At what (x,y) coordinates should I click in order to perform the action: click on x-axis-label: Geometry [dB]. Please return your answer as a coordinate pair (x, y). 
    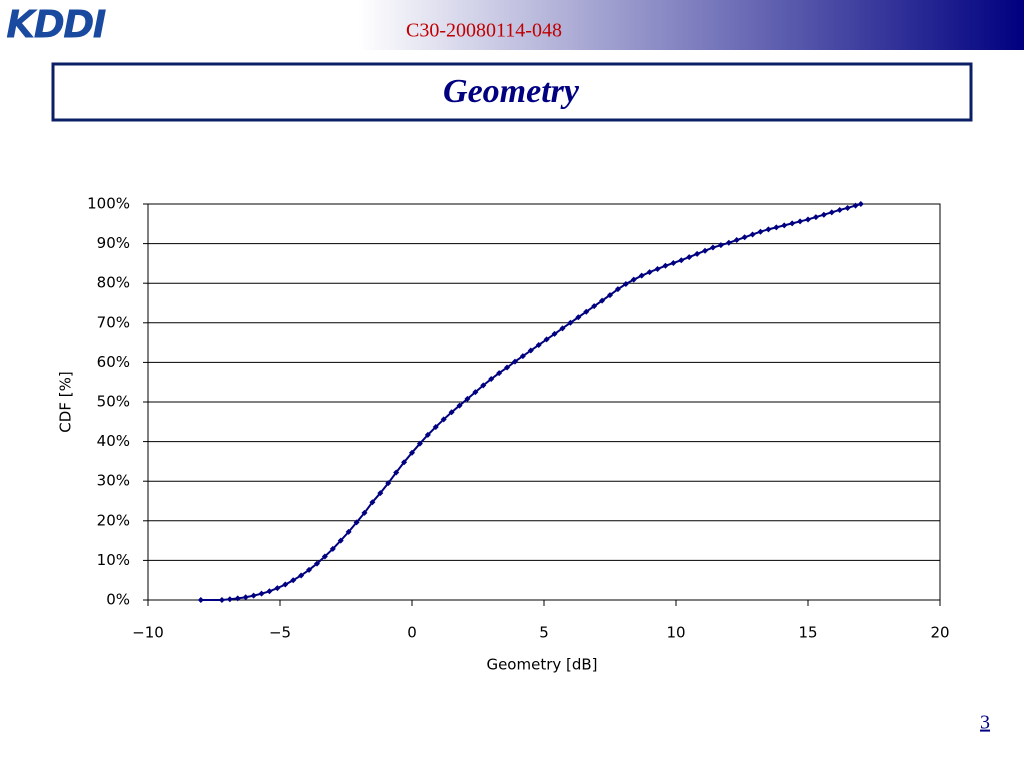
    Looking at the image, I should click on (541, 665).